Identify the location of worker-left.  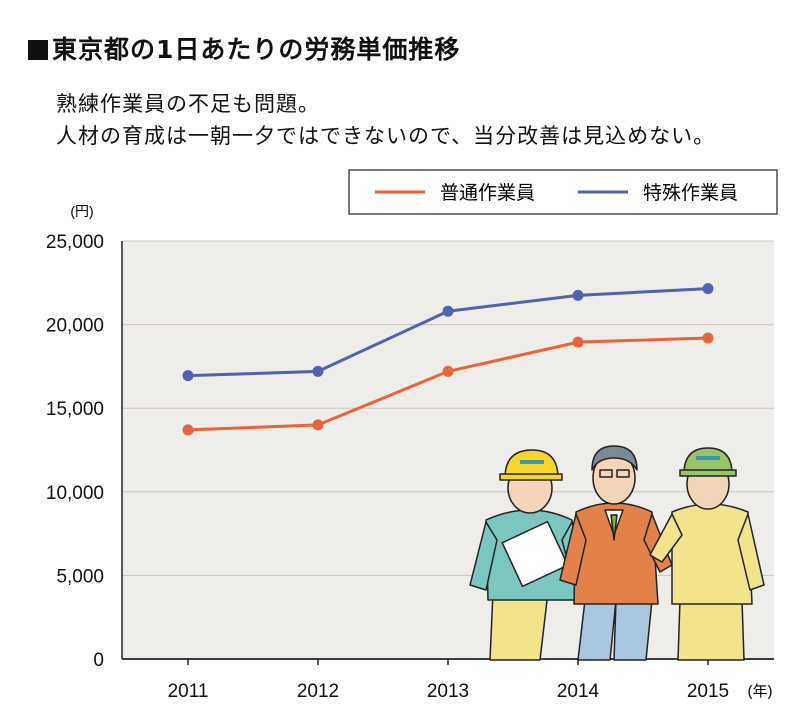
(529, 555).